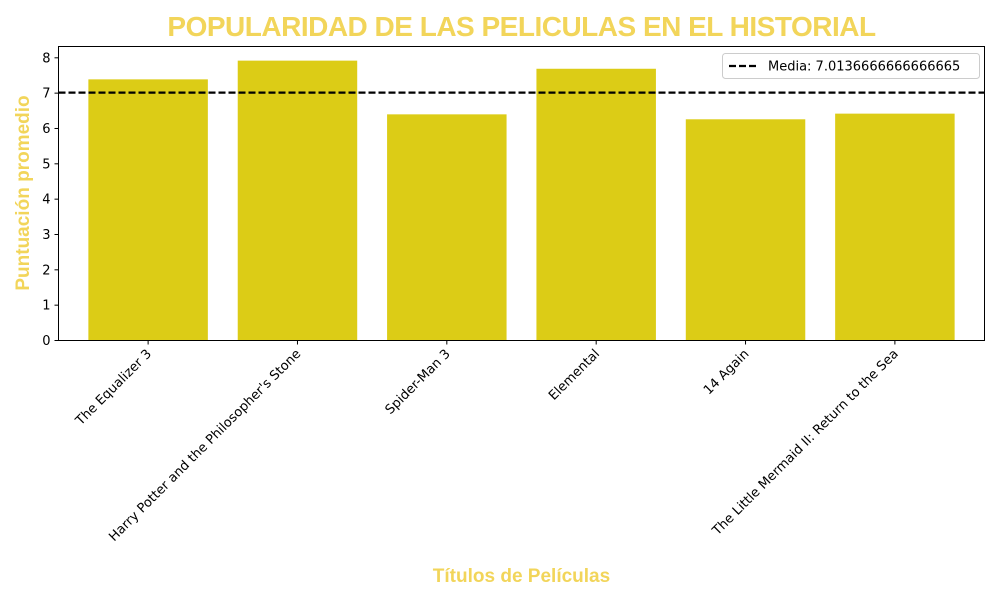 This screenshot has height=600, width=1000. I want to click on x-tick-label: The Little Mermaid II: Return to the Sea, so click(805, 443).